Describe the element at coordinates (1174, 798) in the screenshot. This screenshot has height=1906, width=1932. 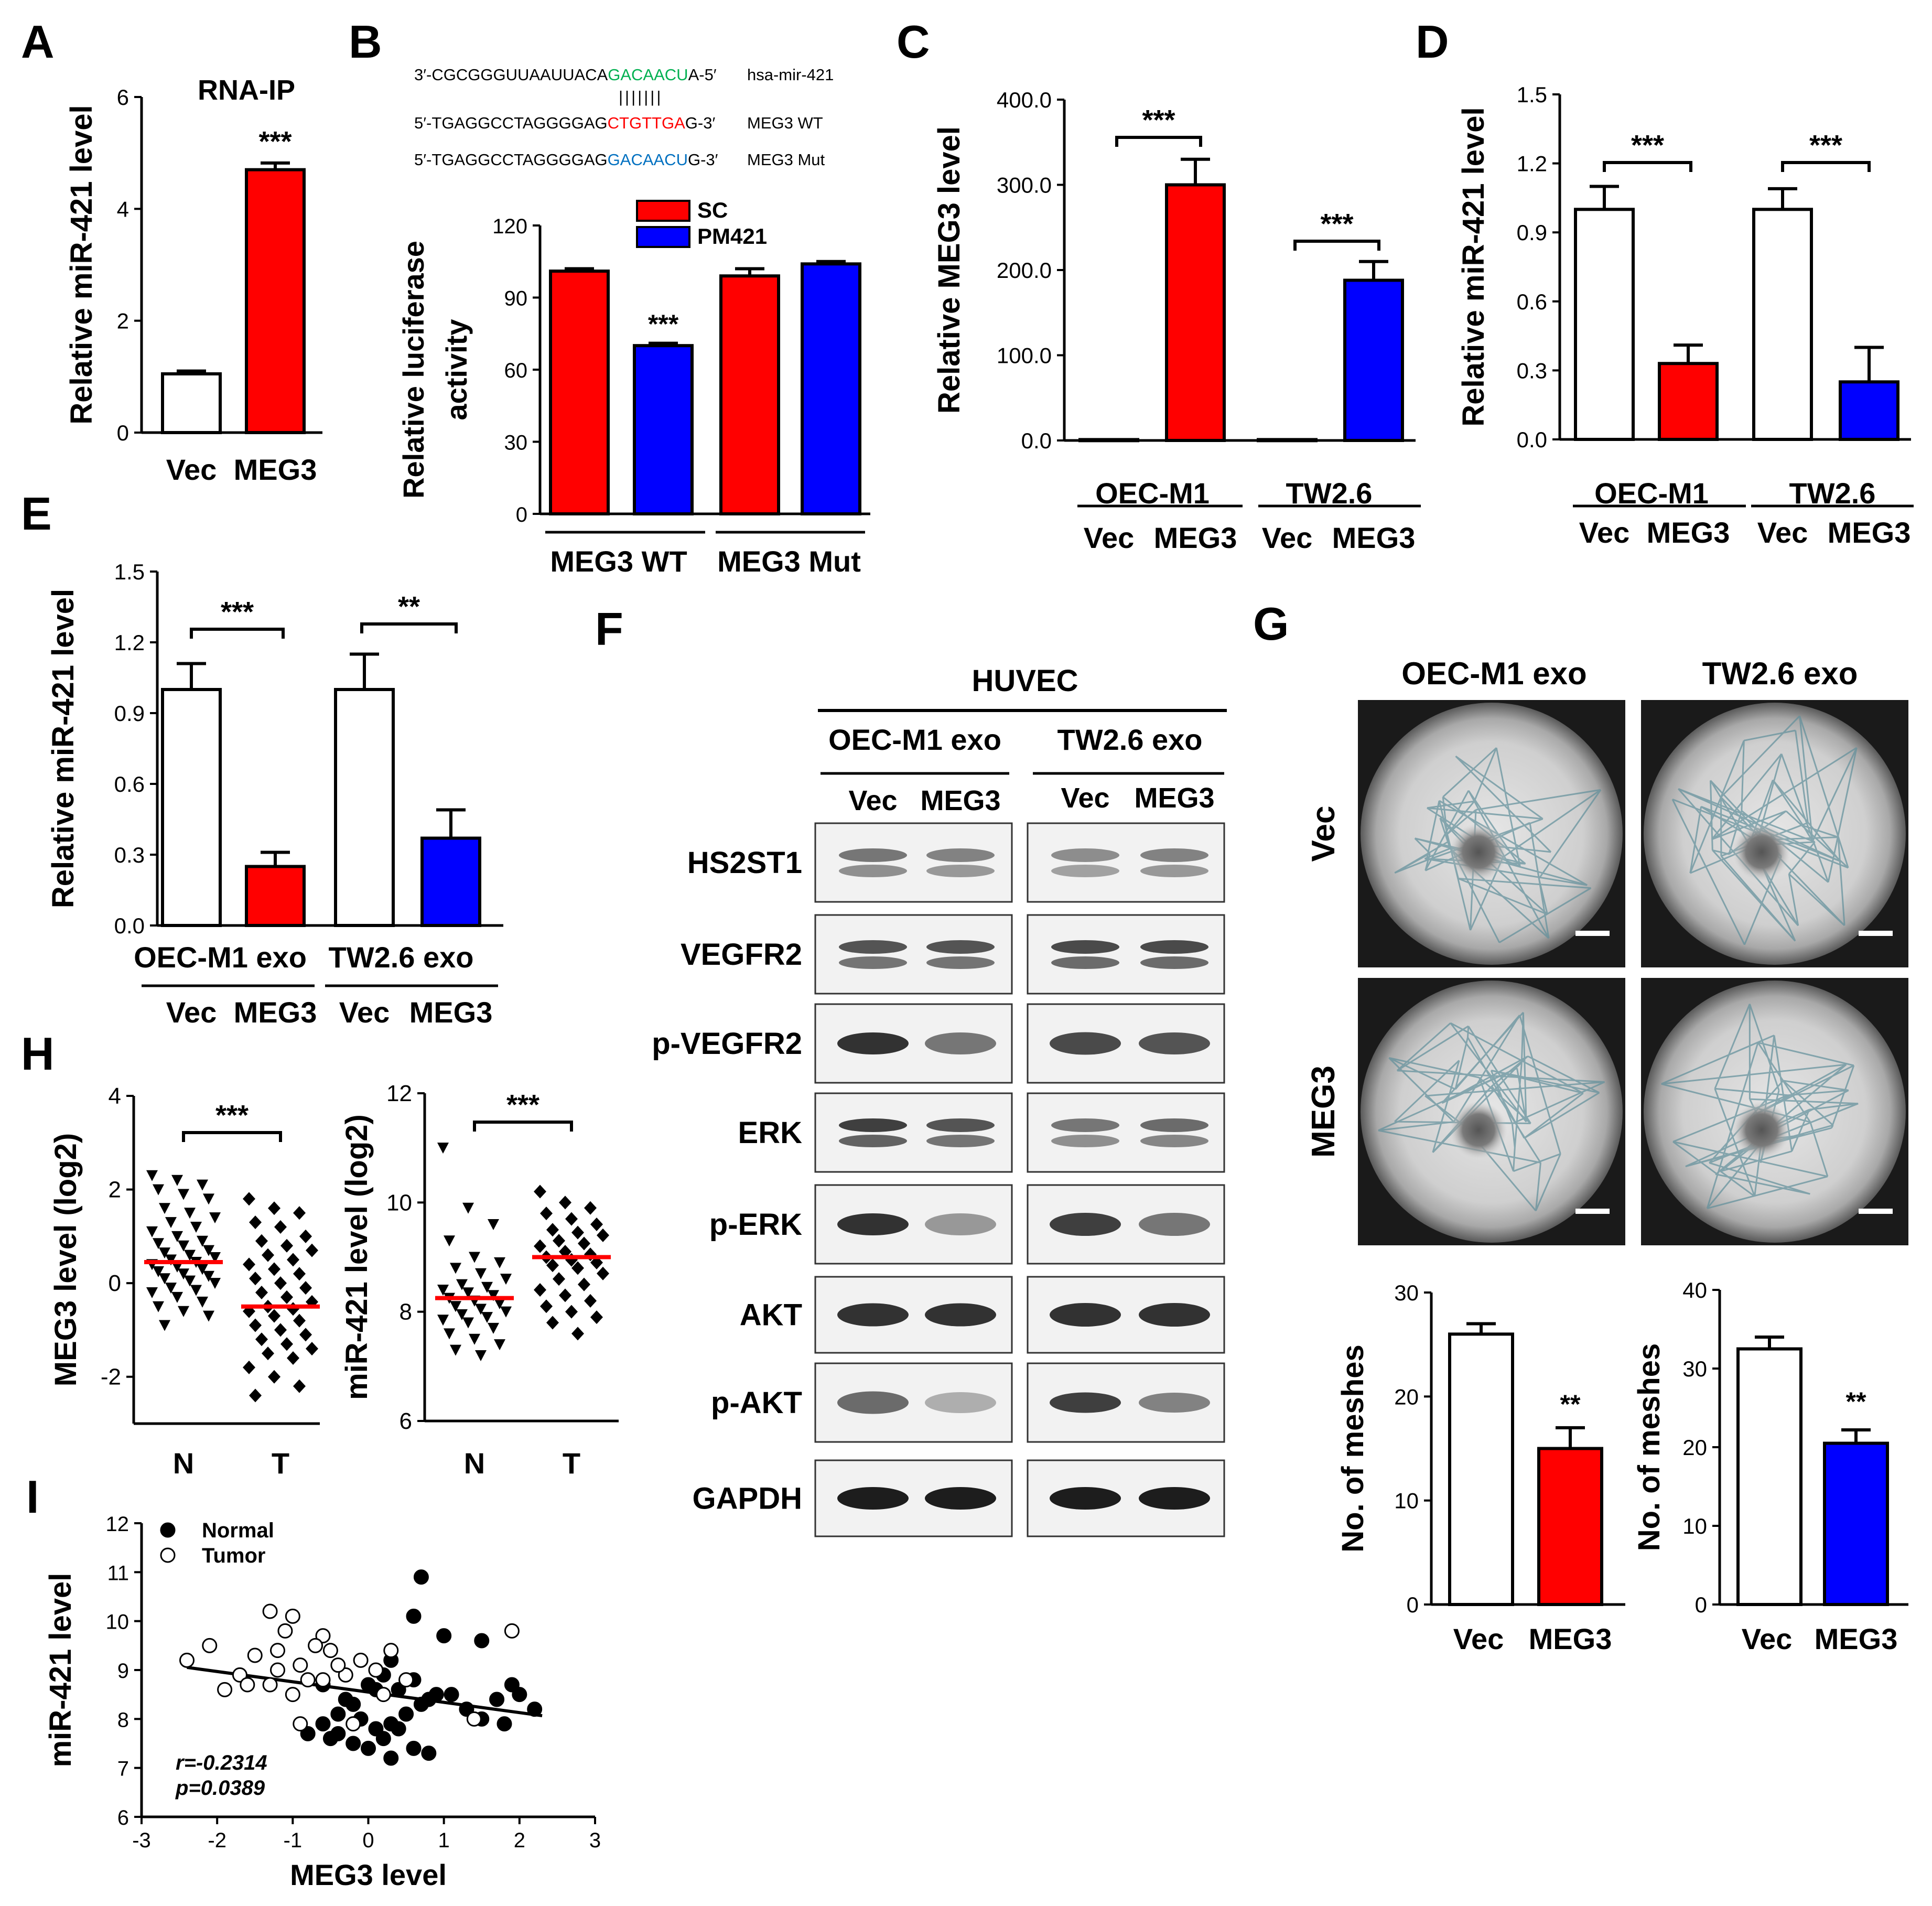
I see `blot-lane-4: MEG3` at that location.